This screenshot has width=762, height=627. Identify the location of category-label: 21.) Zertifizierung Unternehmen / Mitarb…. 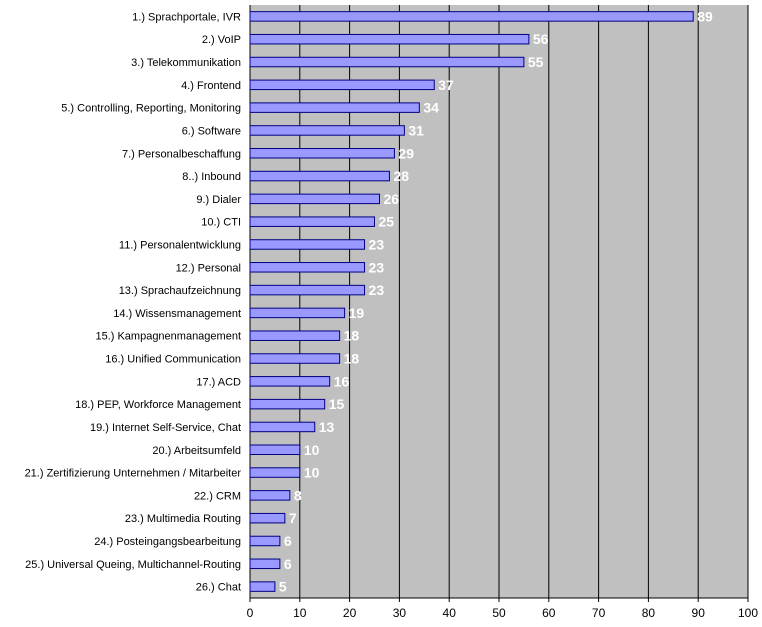
(133, 474).